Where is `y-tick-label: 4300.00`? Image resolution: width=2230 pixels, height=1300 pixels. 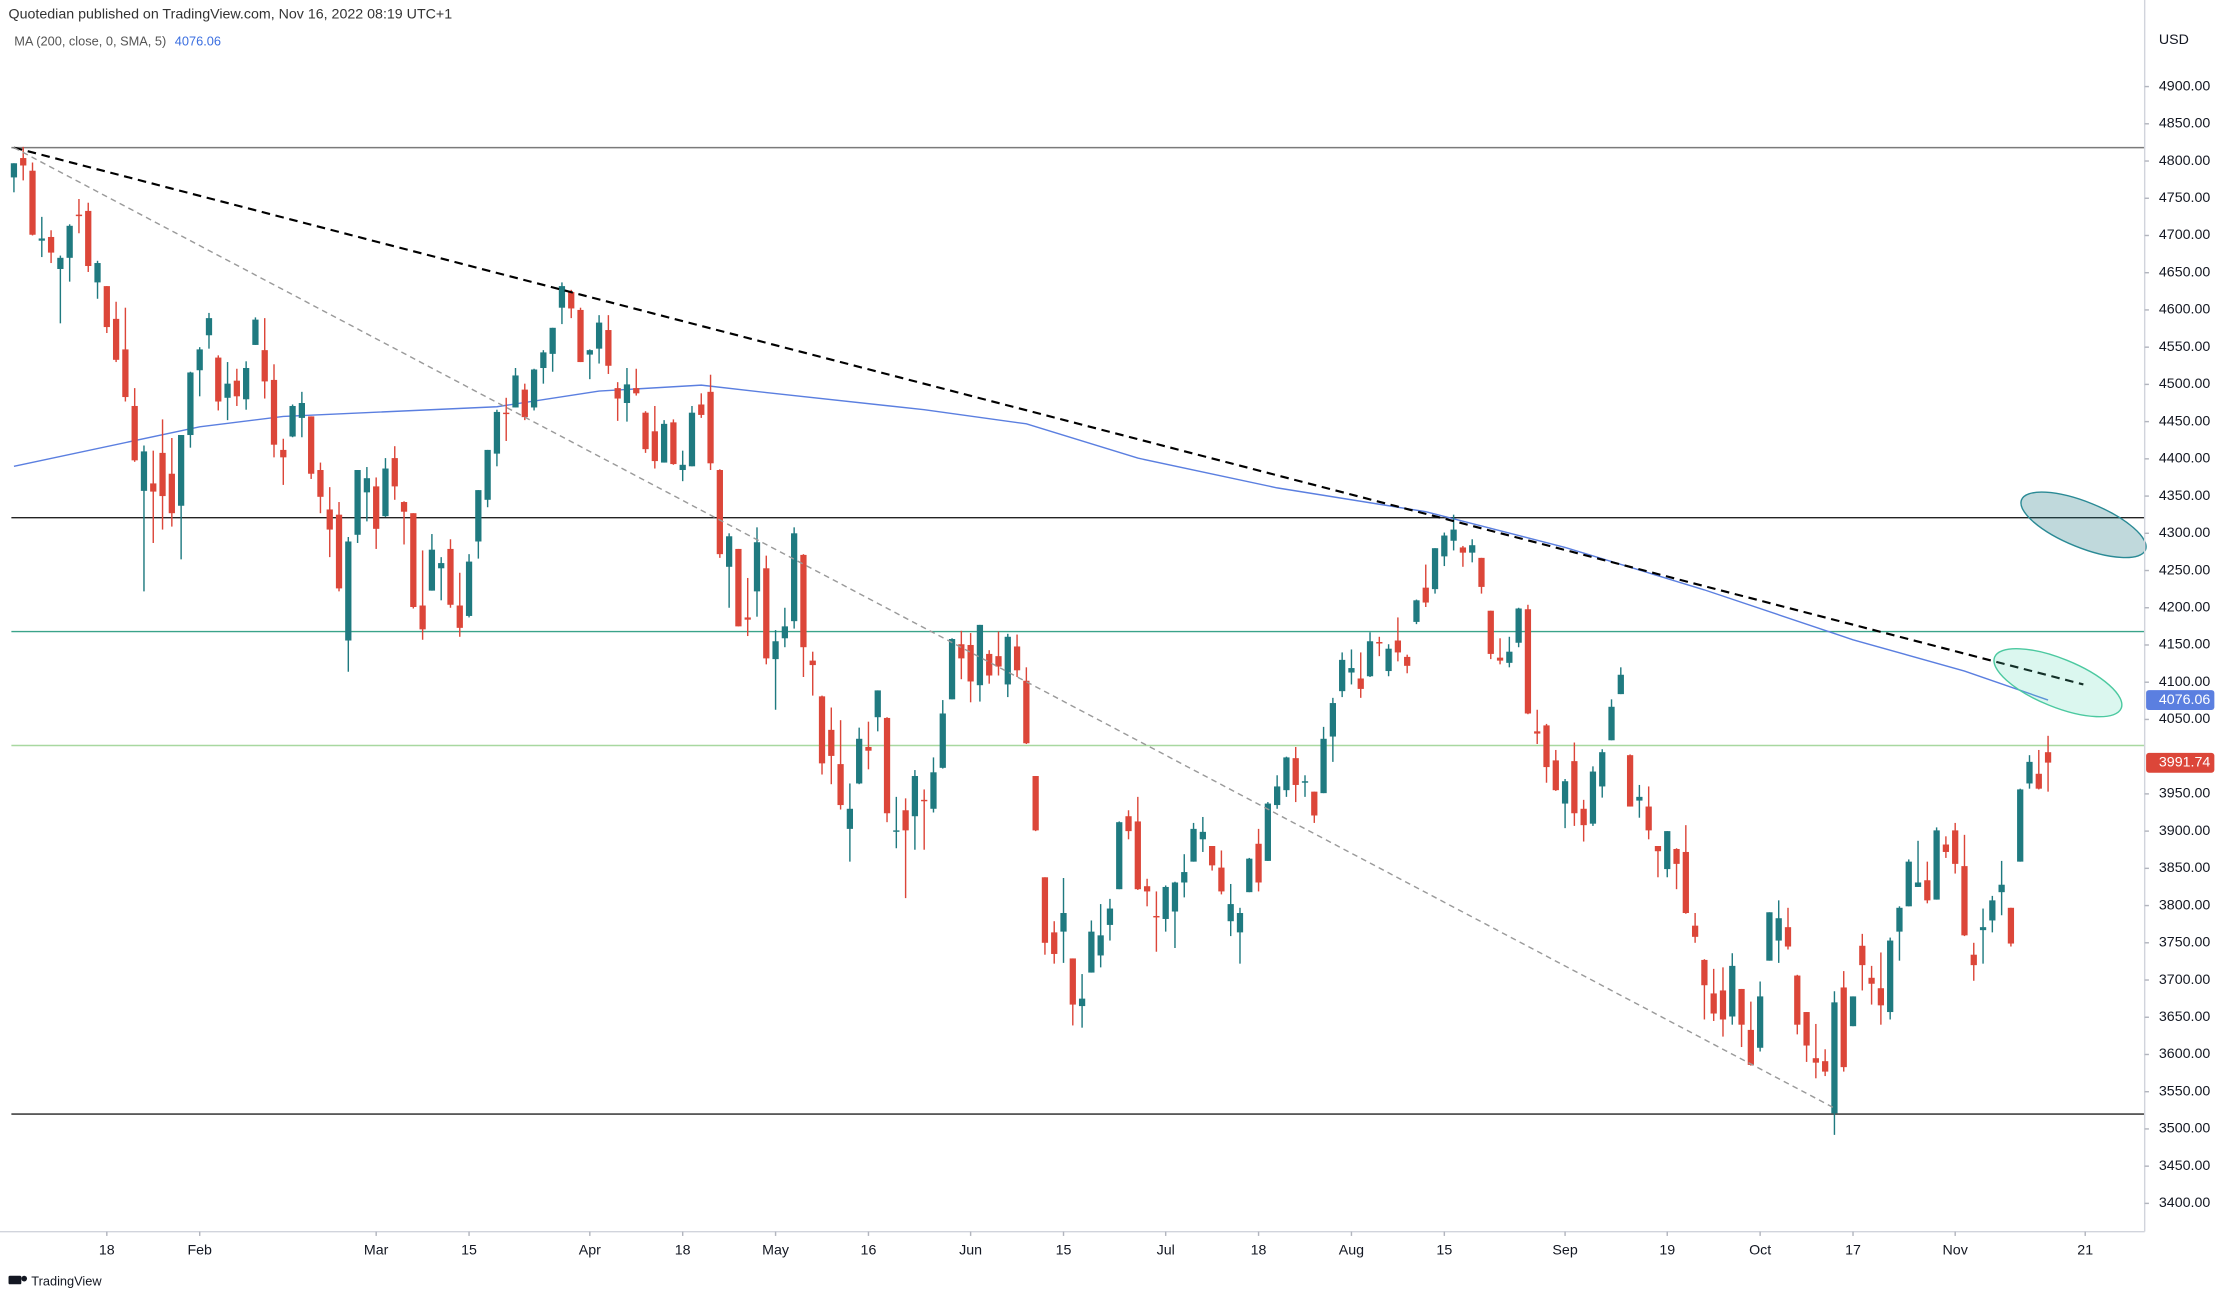 y-tick-label: 4300.00 is located at coordinates (2184, 533).